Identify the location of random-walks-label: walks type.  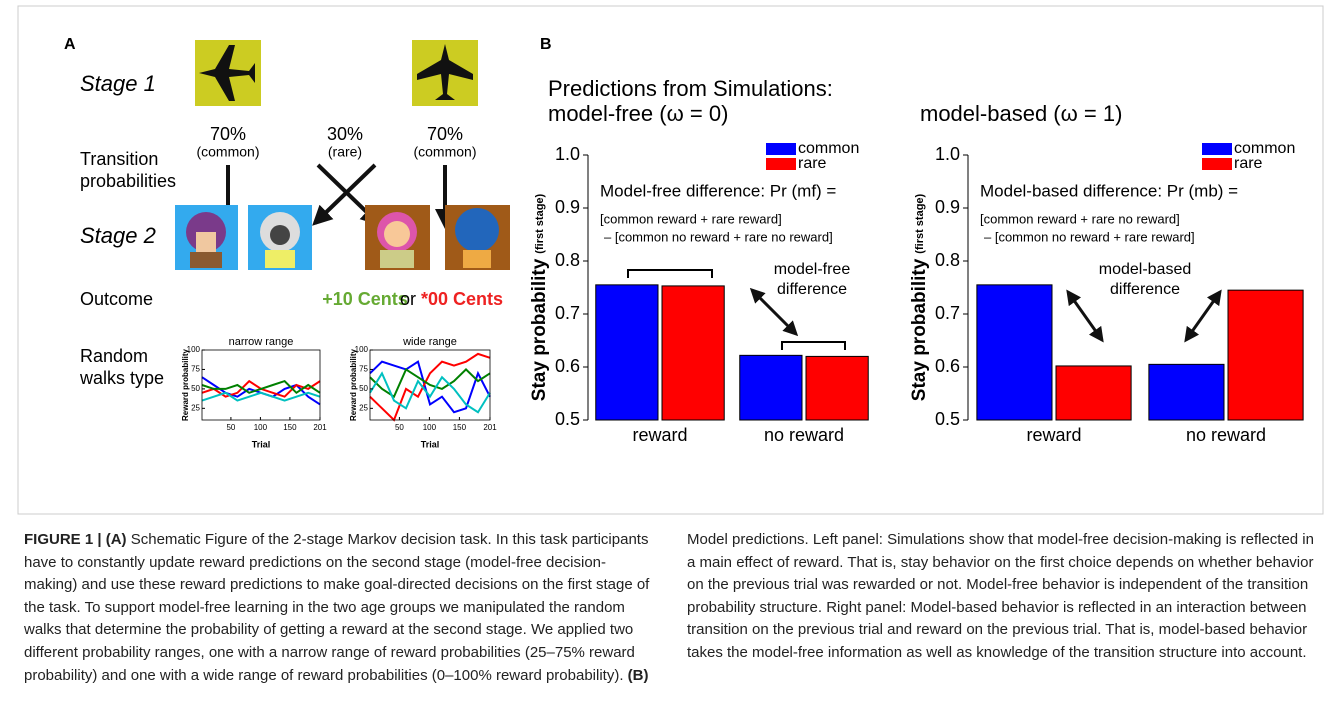
(121, 378).